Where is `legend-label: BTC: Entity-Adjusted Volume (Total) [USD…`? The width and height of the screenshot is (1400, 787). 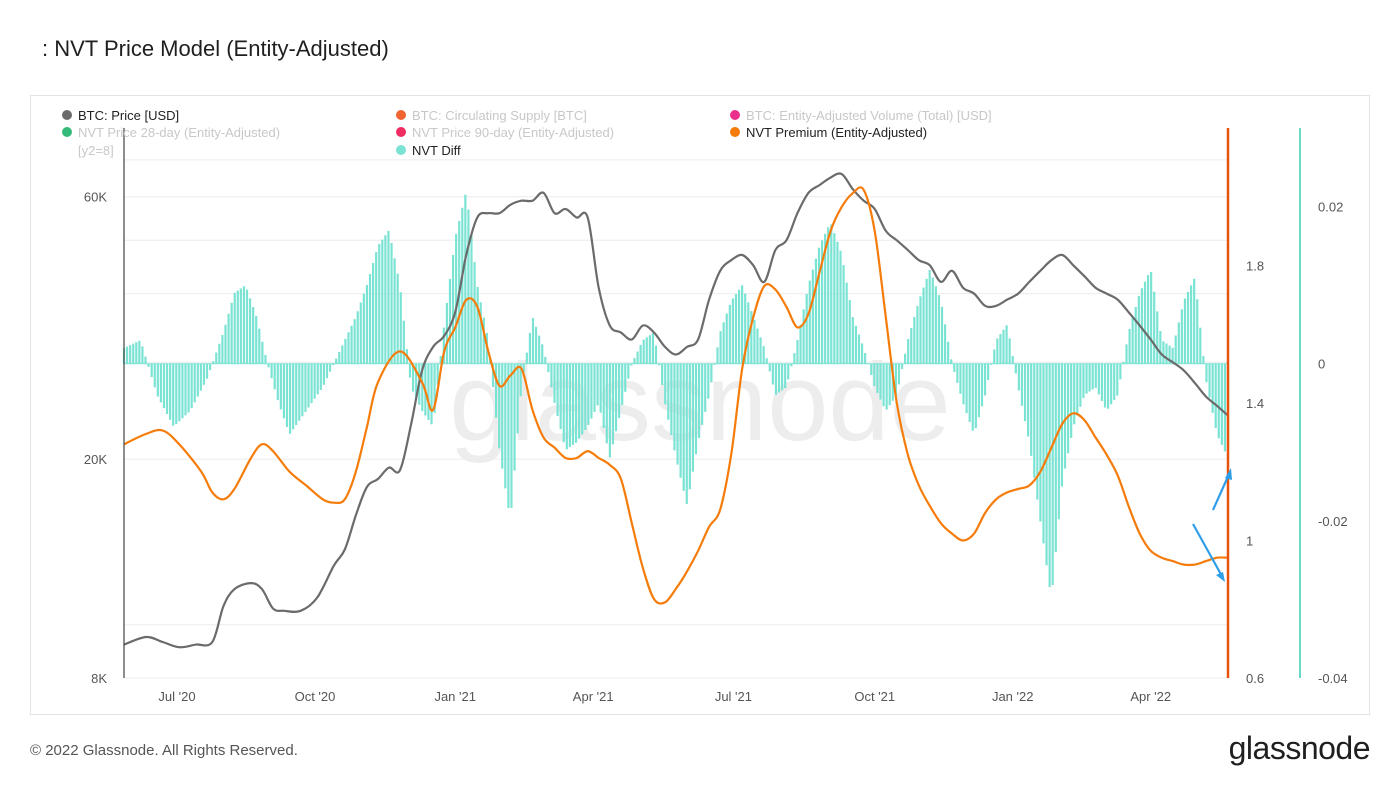
legend-label: BTC: Entity-Adjusted Volume (Total) [USD… is located at coordinates (869, 115).